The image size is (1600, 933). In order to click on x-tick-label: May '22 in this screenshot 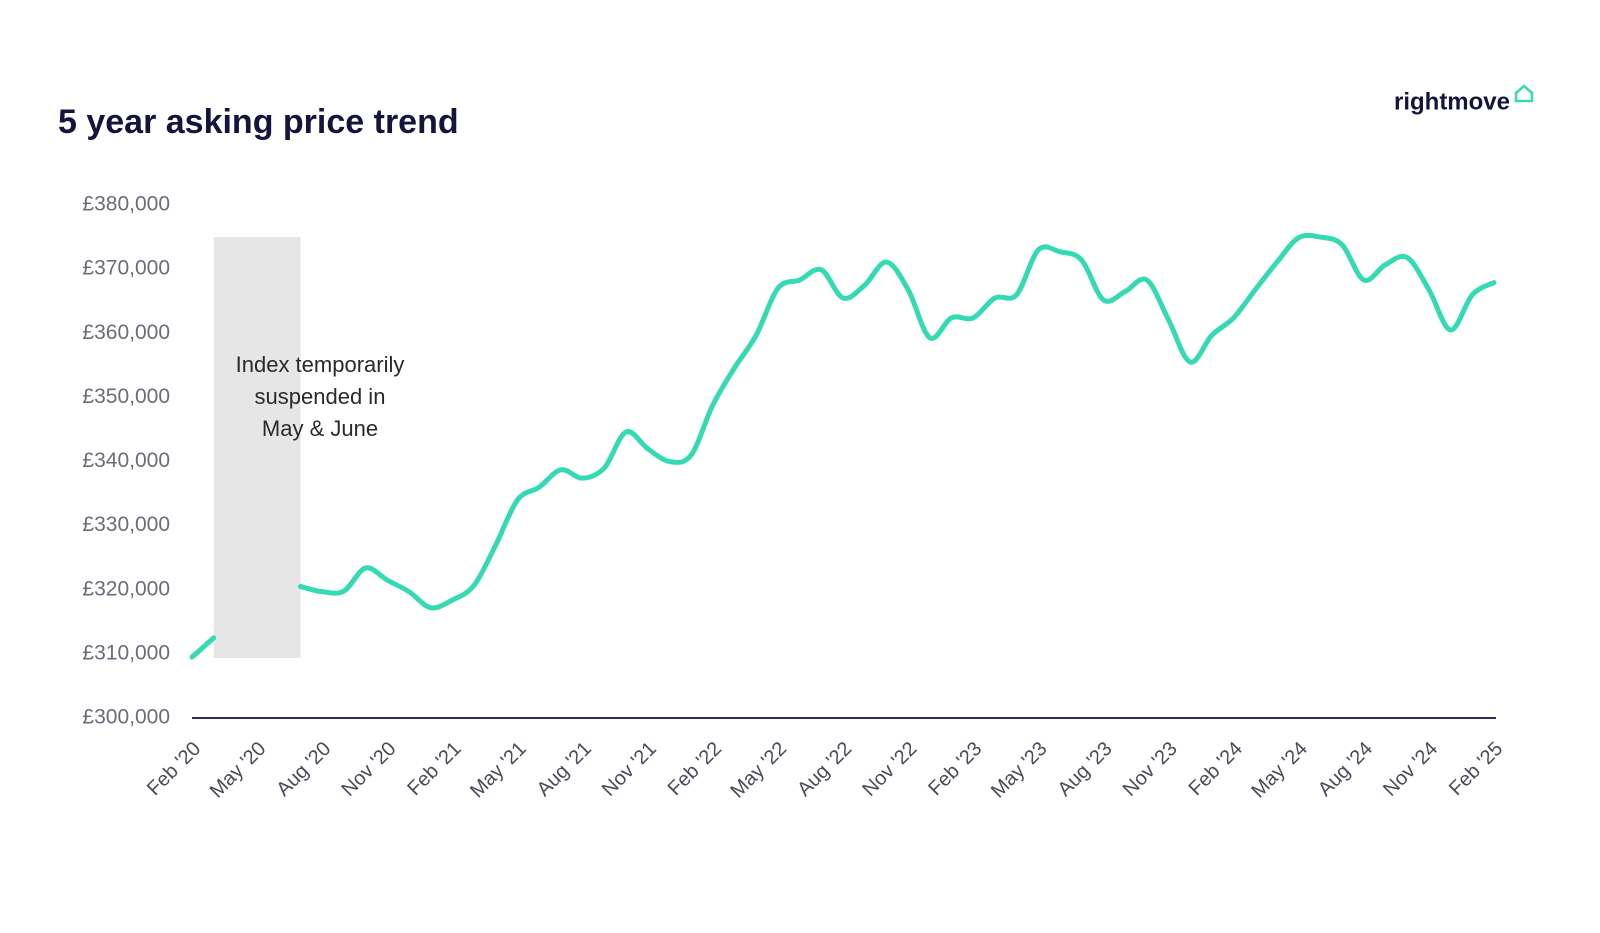, I will do `click(759, 770)`.